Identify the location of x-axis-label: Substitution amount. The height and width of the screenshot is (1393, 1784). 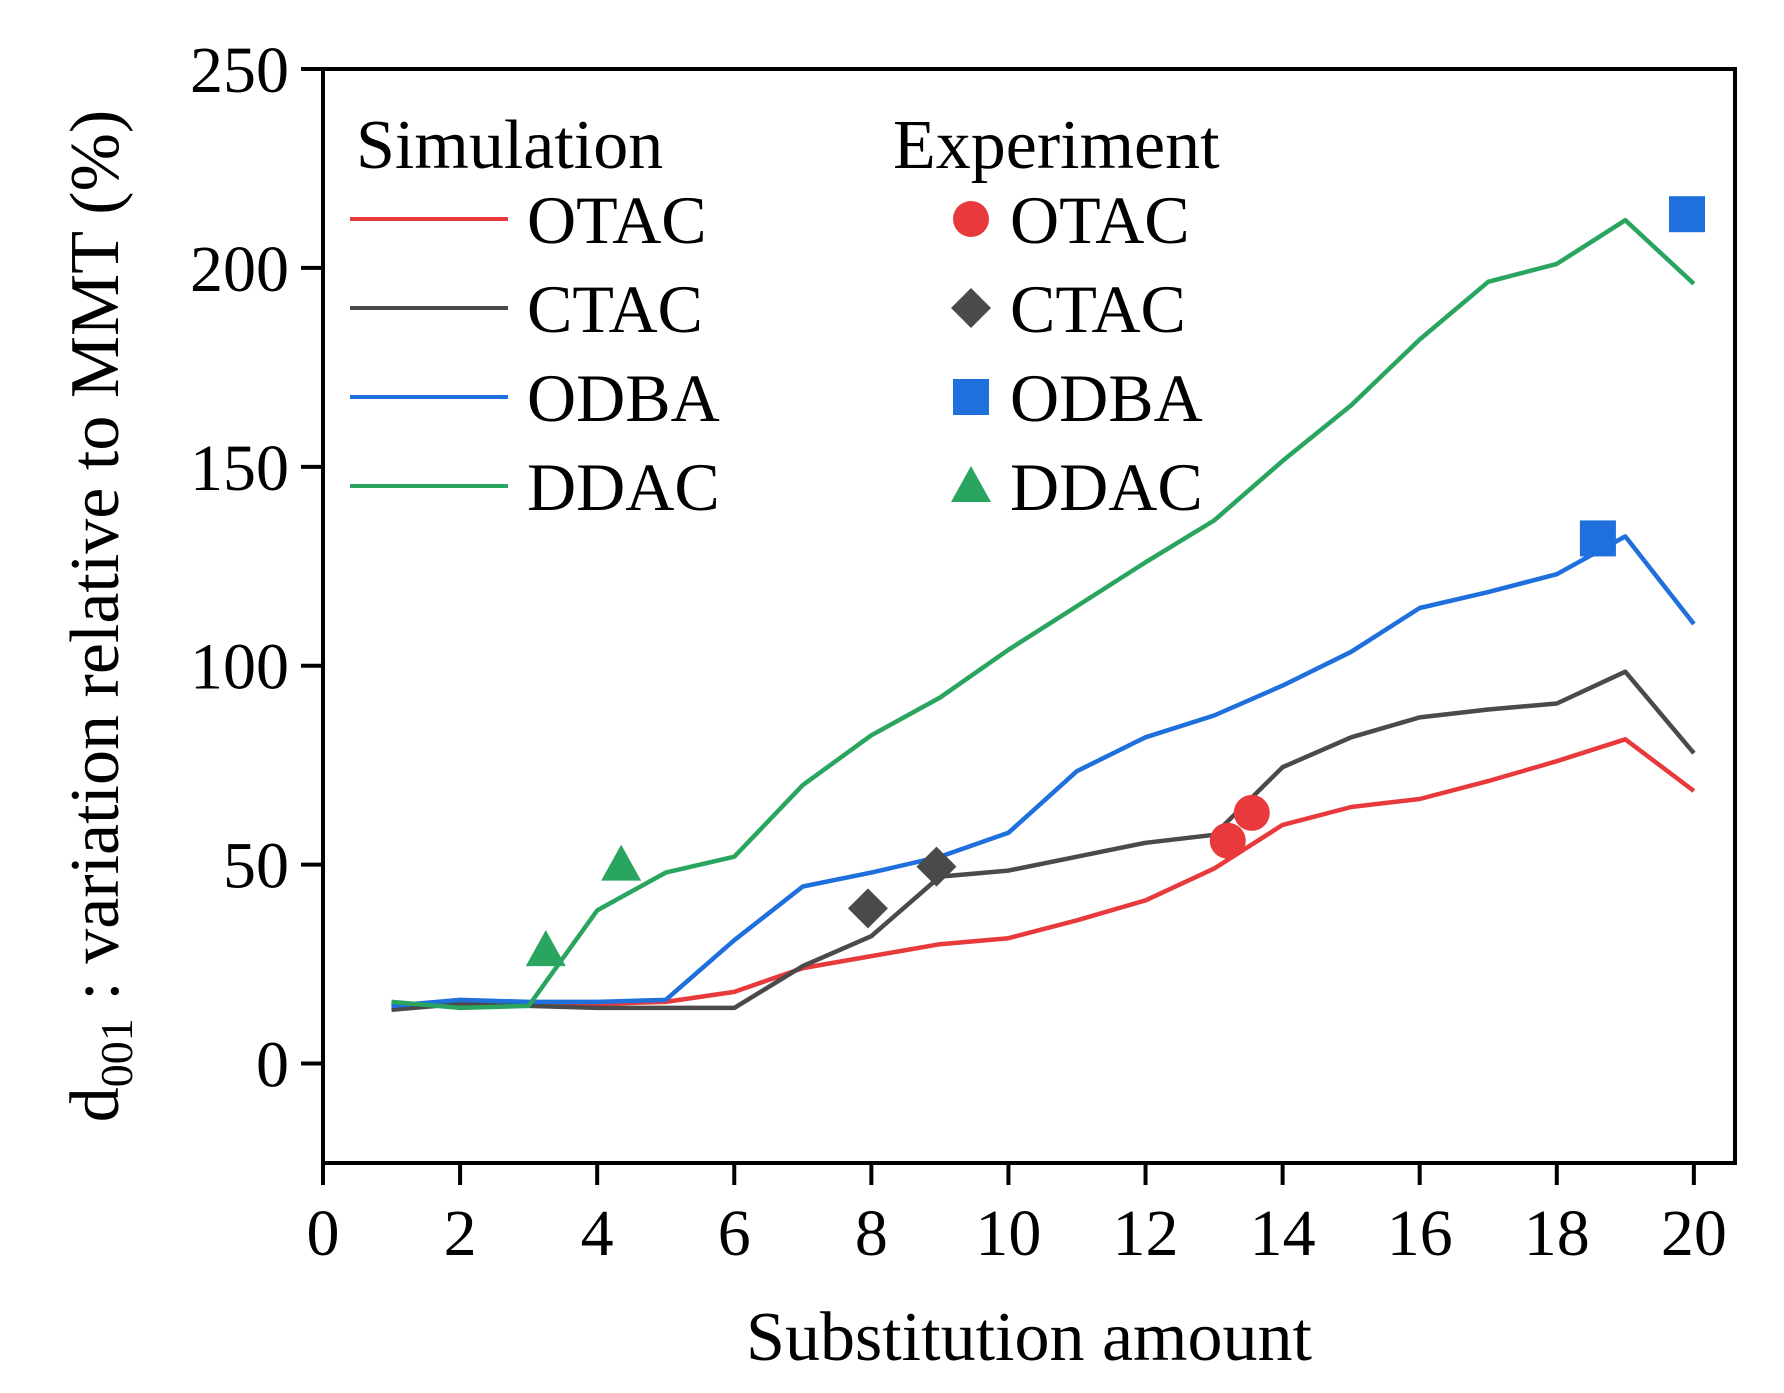
(1029, 1337).